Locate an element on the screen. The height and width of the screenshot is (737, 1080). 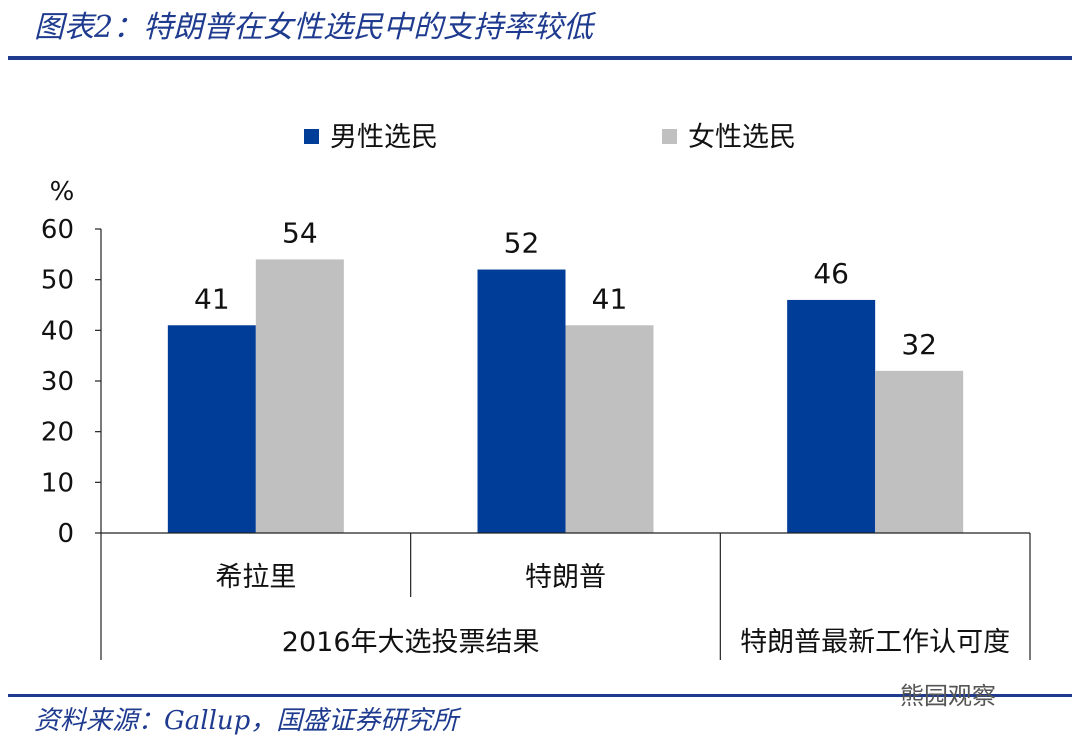
bar-value-label: 54 is located at coordinates (300, 232).